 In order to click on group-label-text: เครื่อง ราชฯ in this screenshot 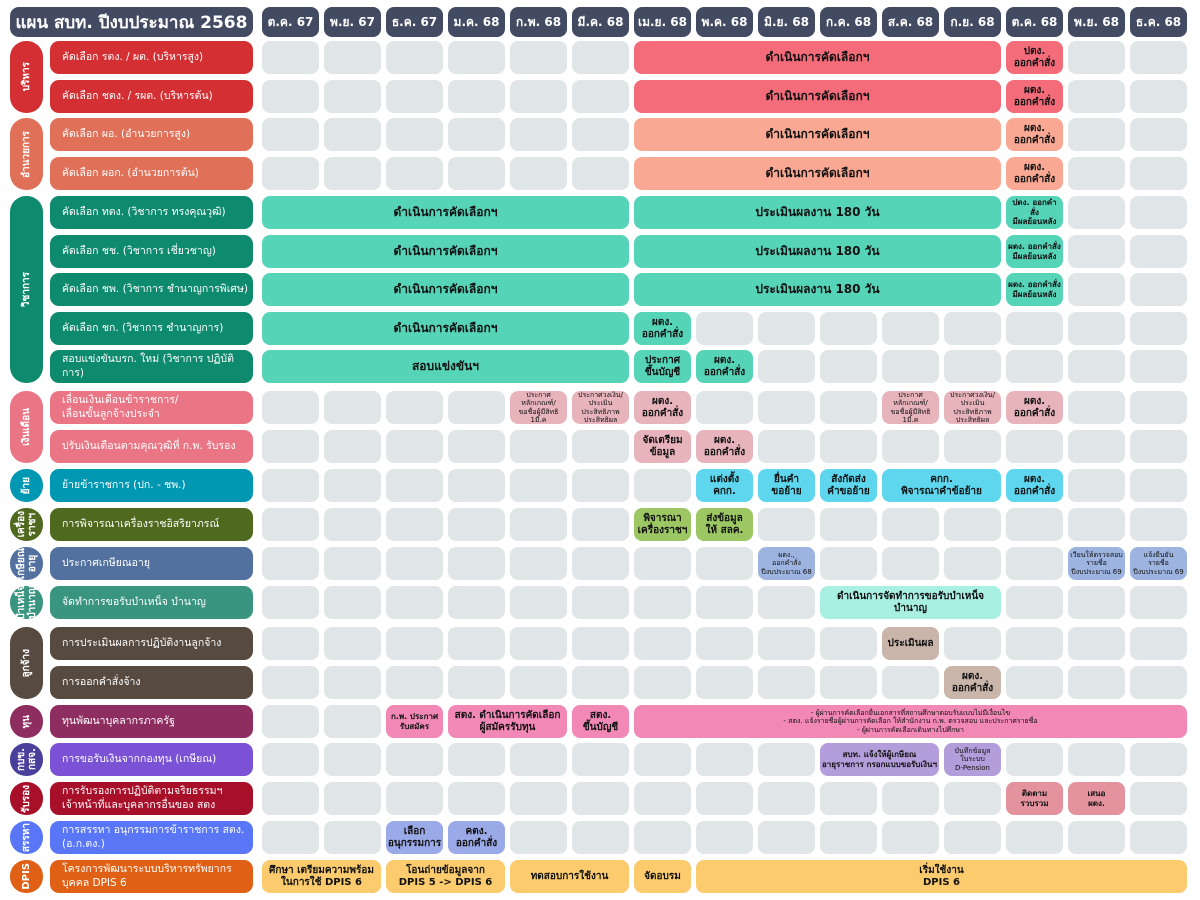, I will do `click(26, 524)`.